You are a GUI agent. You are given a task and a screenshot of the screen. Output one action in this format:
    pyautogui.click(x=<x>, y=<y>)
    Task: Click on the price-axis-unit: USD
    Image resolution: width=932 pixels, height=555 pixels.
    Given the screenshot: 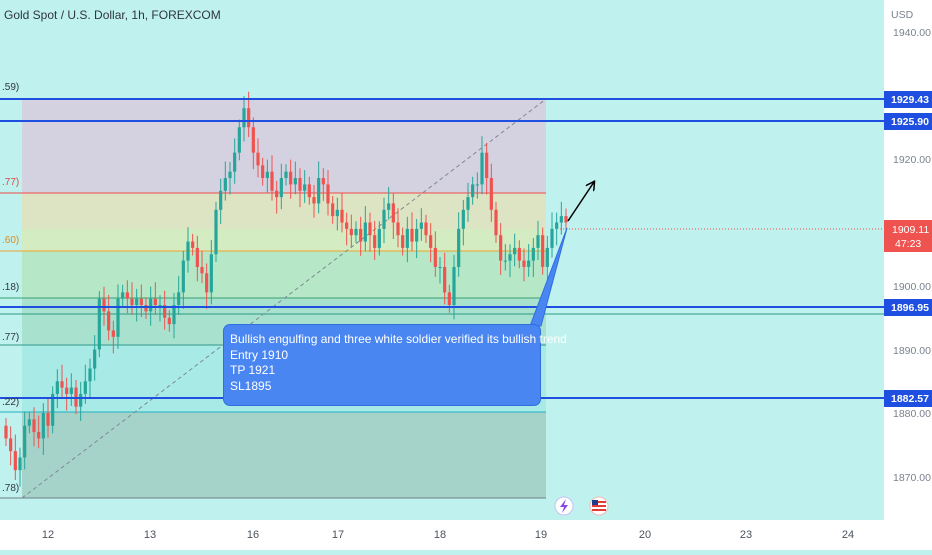 What is the action you would take?
    pyautogui.click(x=902, y=15)
    